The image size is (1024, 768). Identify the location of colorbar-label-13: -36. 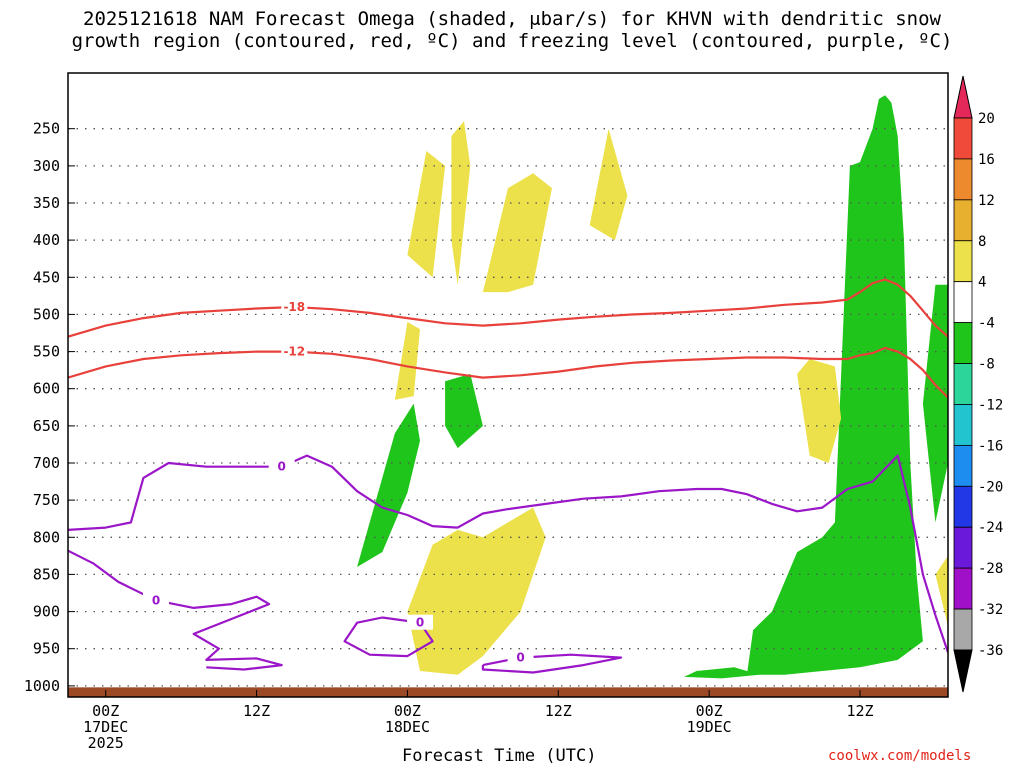
(990, 651).